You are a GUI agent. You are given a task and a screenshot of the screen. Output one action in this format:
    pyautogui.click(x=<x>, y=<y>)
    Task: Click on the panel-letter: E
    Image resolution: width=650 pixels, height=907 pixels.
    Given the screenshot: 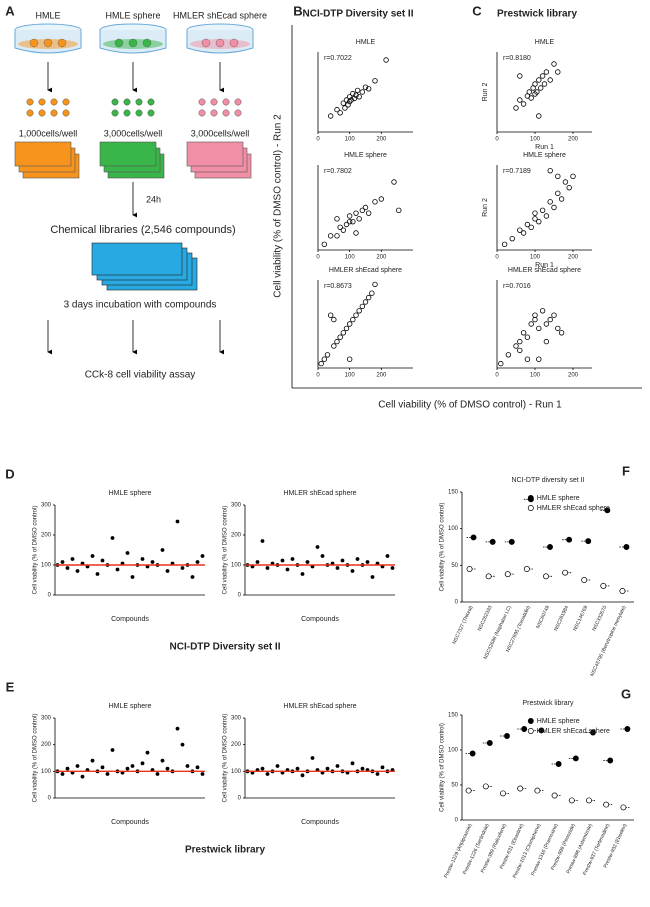 What is the action you would take?
    pyautogui.click(x=10, y=686)
    